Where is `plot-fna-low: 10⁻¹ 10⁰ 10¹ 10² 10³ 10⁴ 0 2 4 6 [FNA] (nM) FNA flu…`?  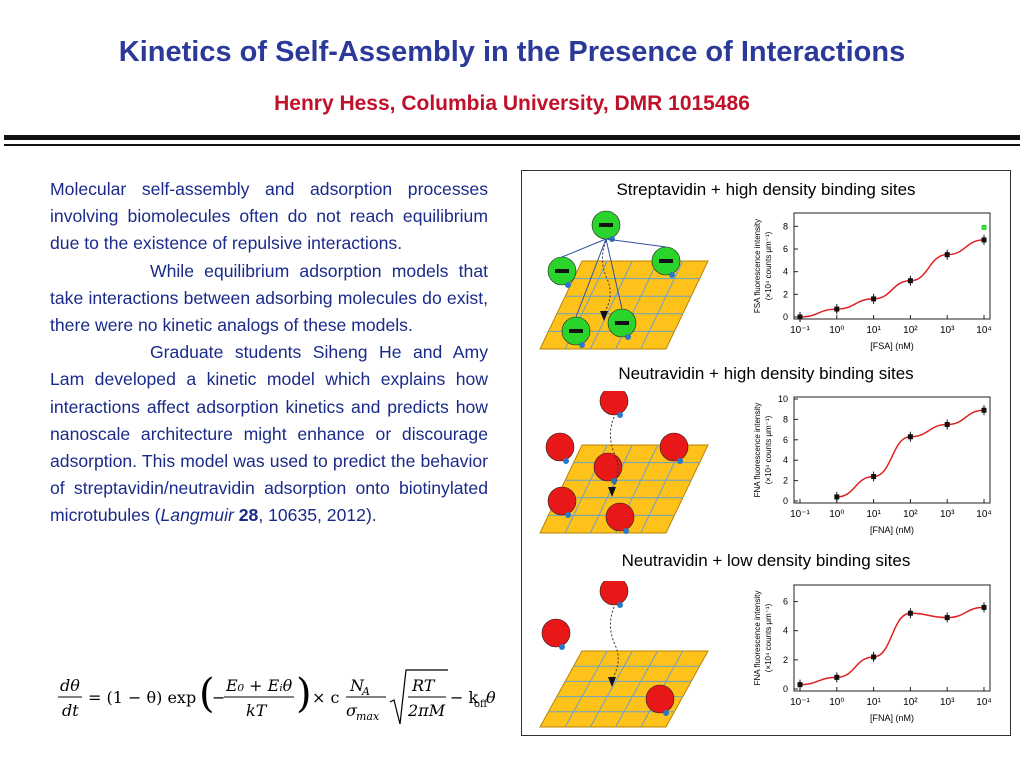 plot-fna-low: 10⁻¹ 10⁰ 10¹ 10² 10³ 10⁴ 0 2 4 6 [FNA] (nM) FNA flu… is located at coordinates (872, 653).